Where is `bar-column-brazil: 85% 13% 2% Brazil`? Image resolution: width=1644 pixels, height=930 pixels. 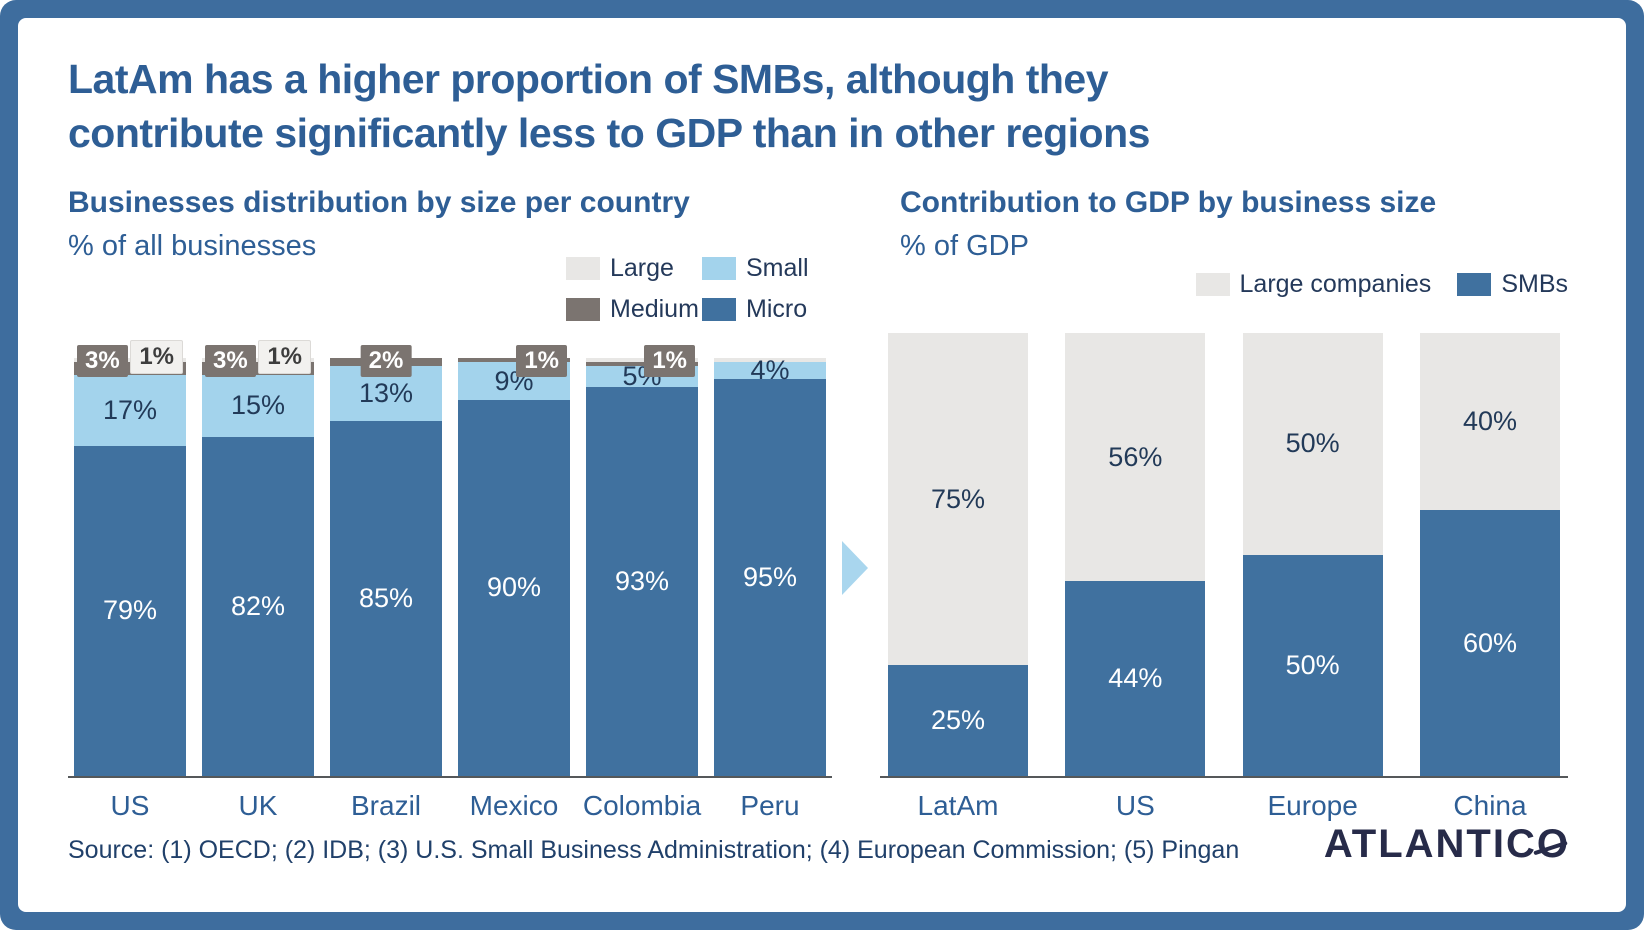 bar-column-brazil: 85% 13% 2% Brazil is located at coordinates (386, 583).